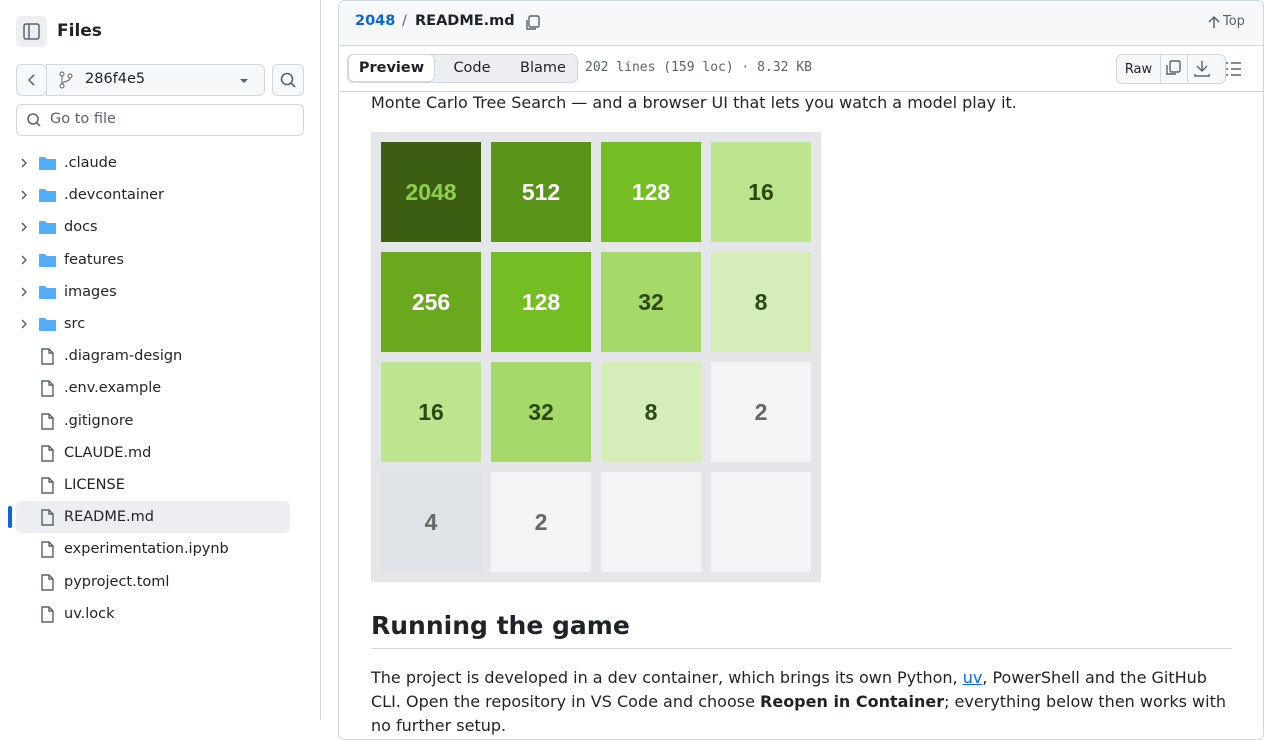 Image resolution: width=1280 pixels, height=740 pixels. I want to click on tree-item: images, so click(153, 292).